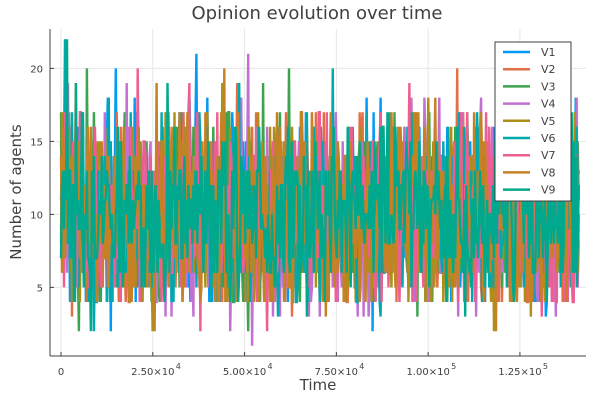 The image size is (600, 400). I want to click on x-axis-label: Time, so click(318, 385).